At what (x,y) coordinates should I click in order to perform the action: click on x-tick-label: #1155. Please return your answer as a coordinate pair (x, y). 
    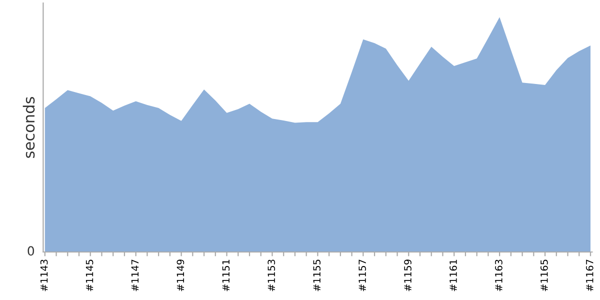
    Looking at the image, I should click on (317, 276).